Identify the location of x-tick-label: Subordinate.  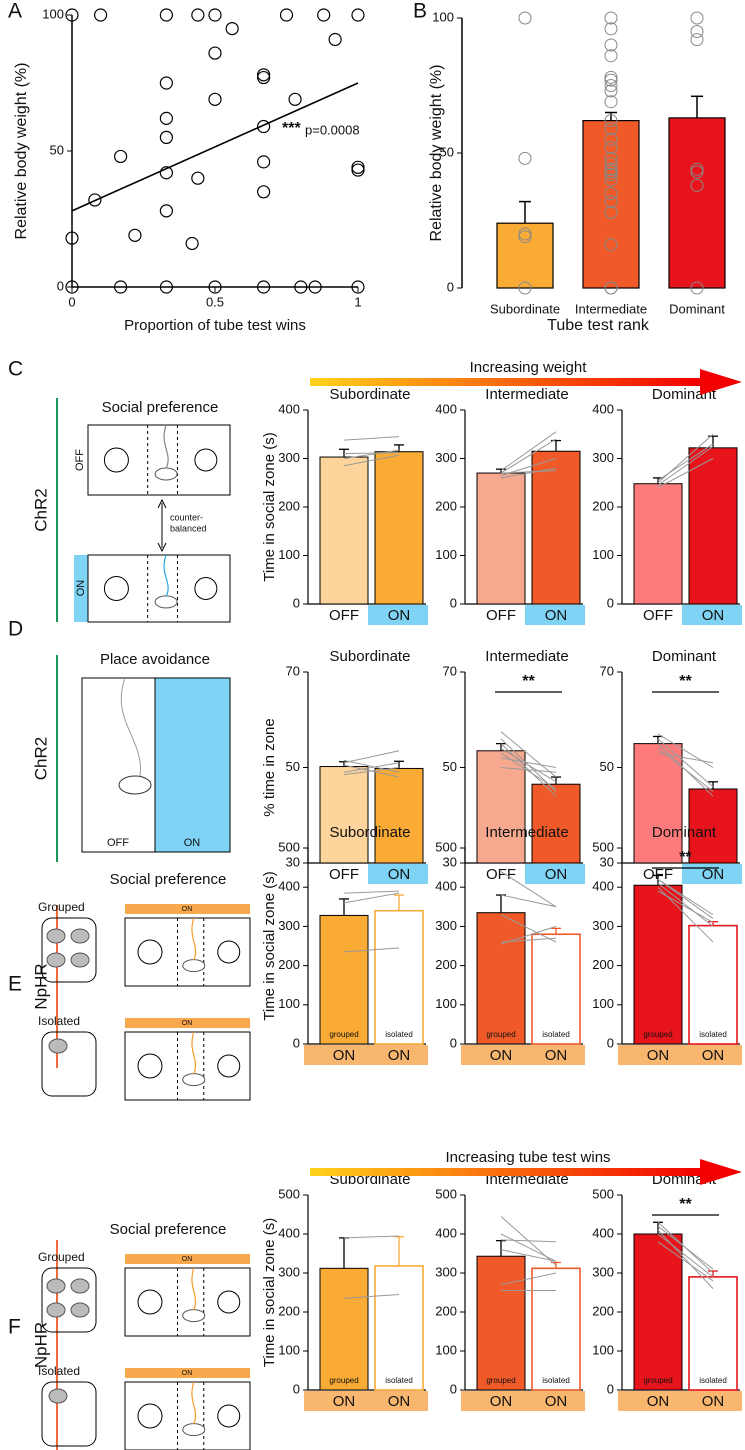
(525, 308).